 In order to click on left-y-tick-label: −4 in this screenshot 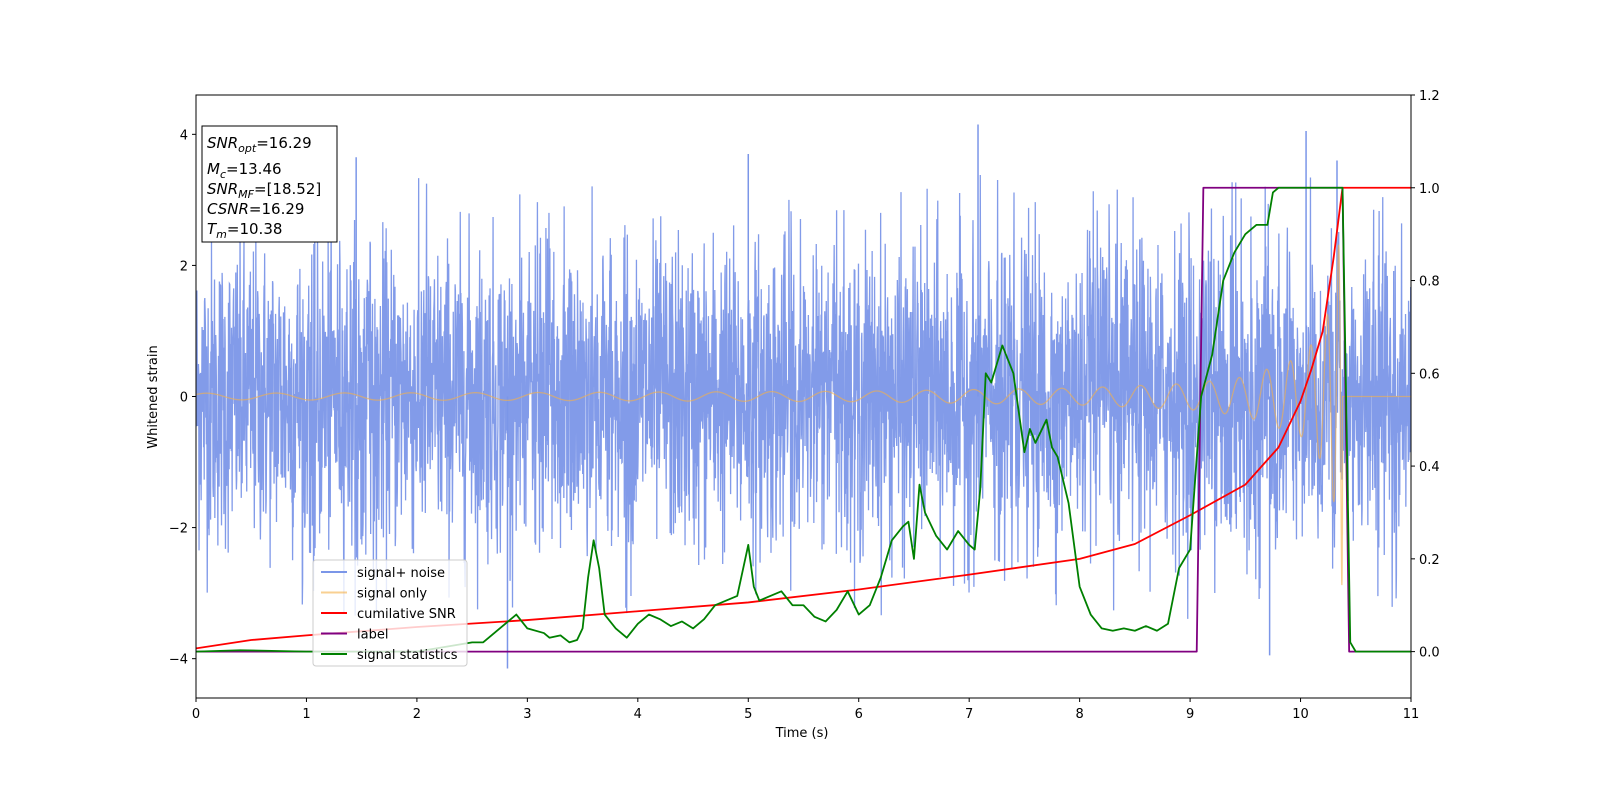, I will do `click(178, 660)`.